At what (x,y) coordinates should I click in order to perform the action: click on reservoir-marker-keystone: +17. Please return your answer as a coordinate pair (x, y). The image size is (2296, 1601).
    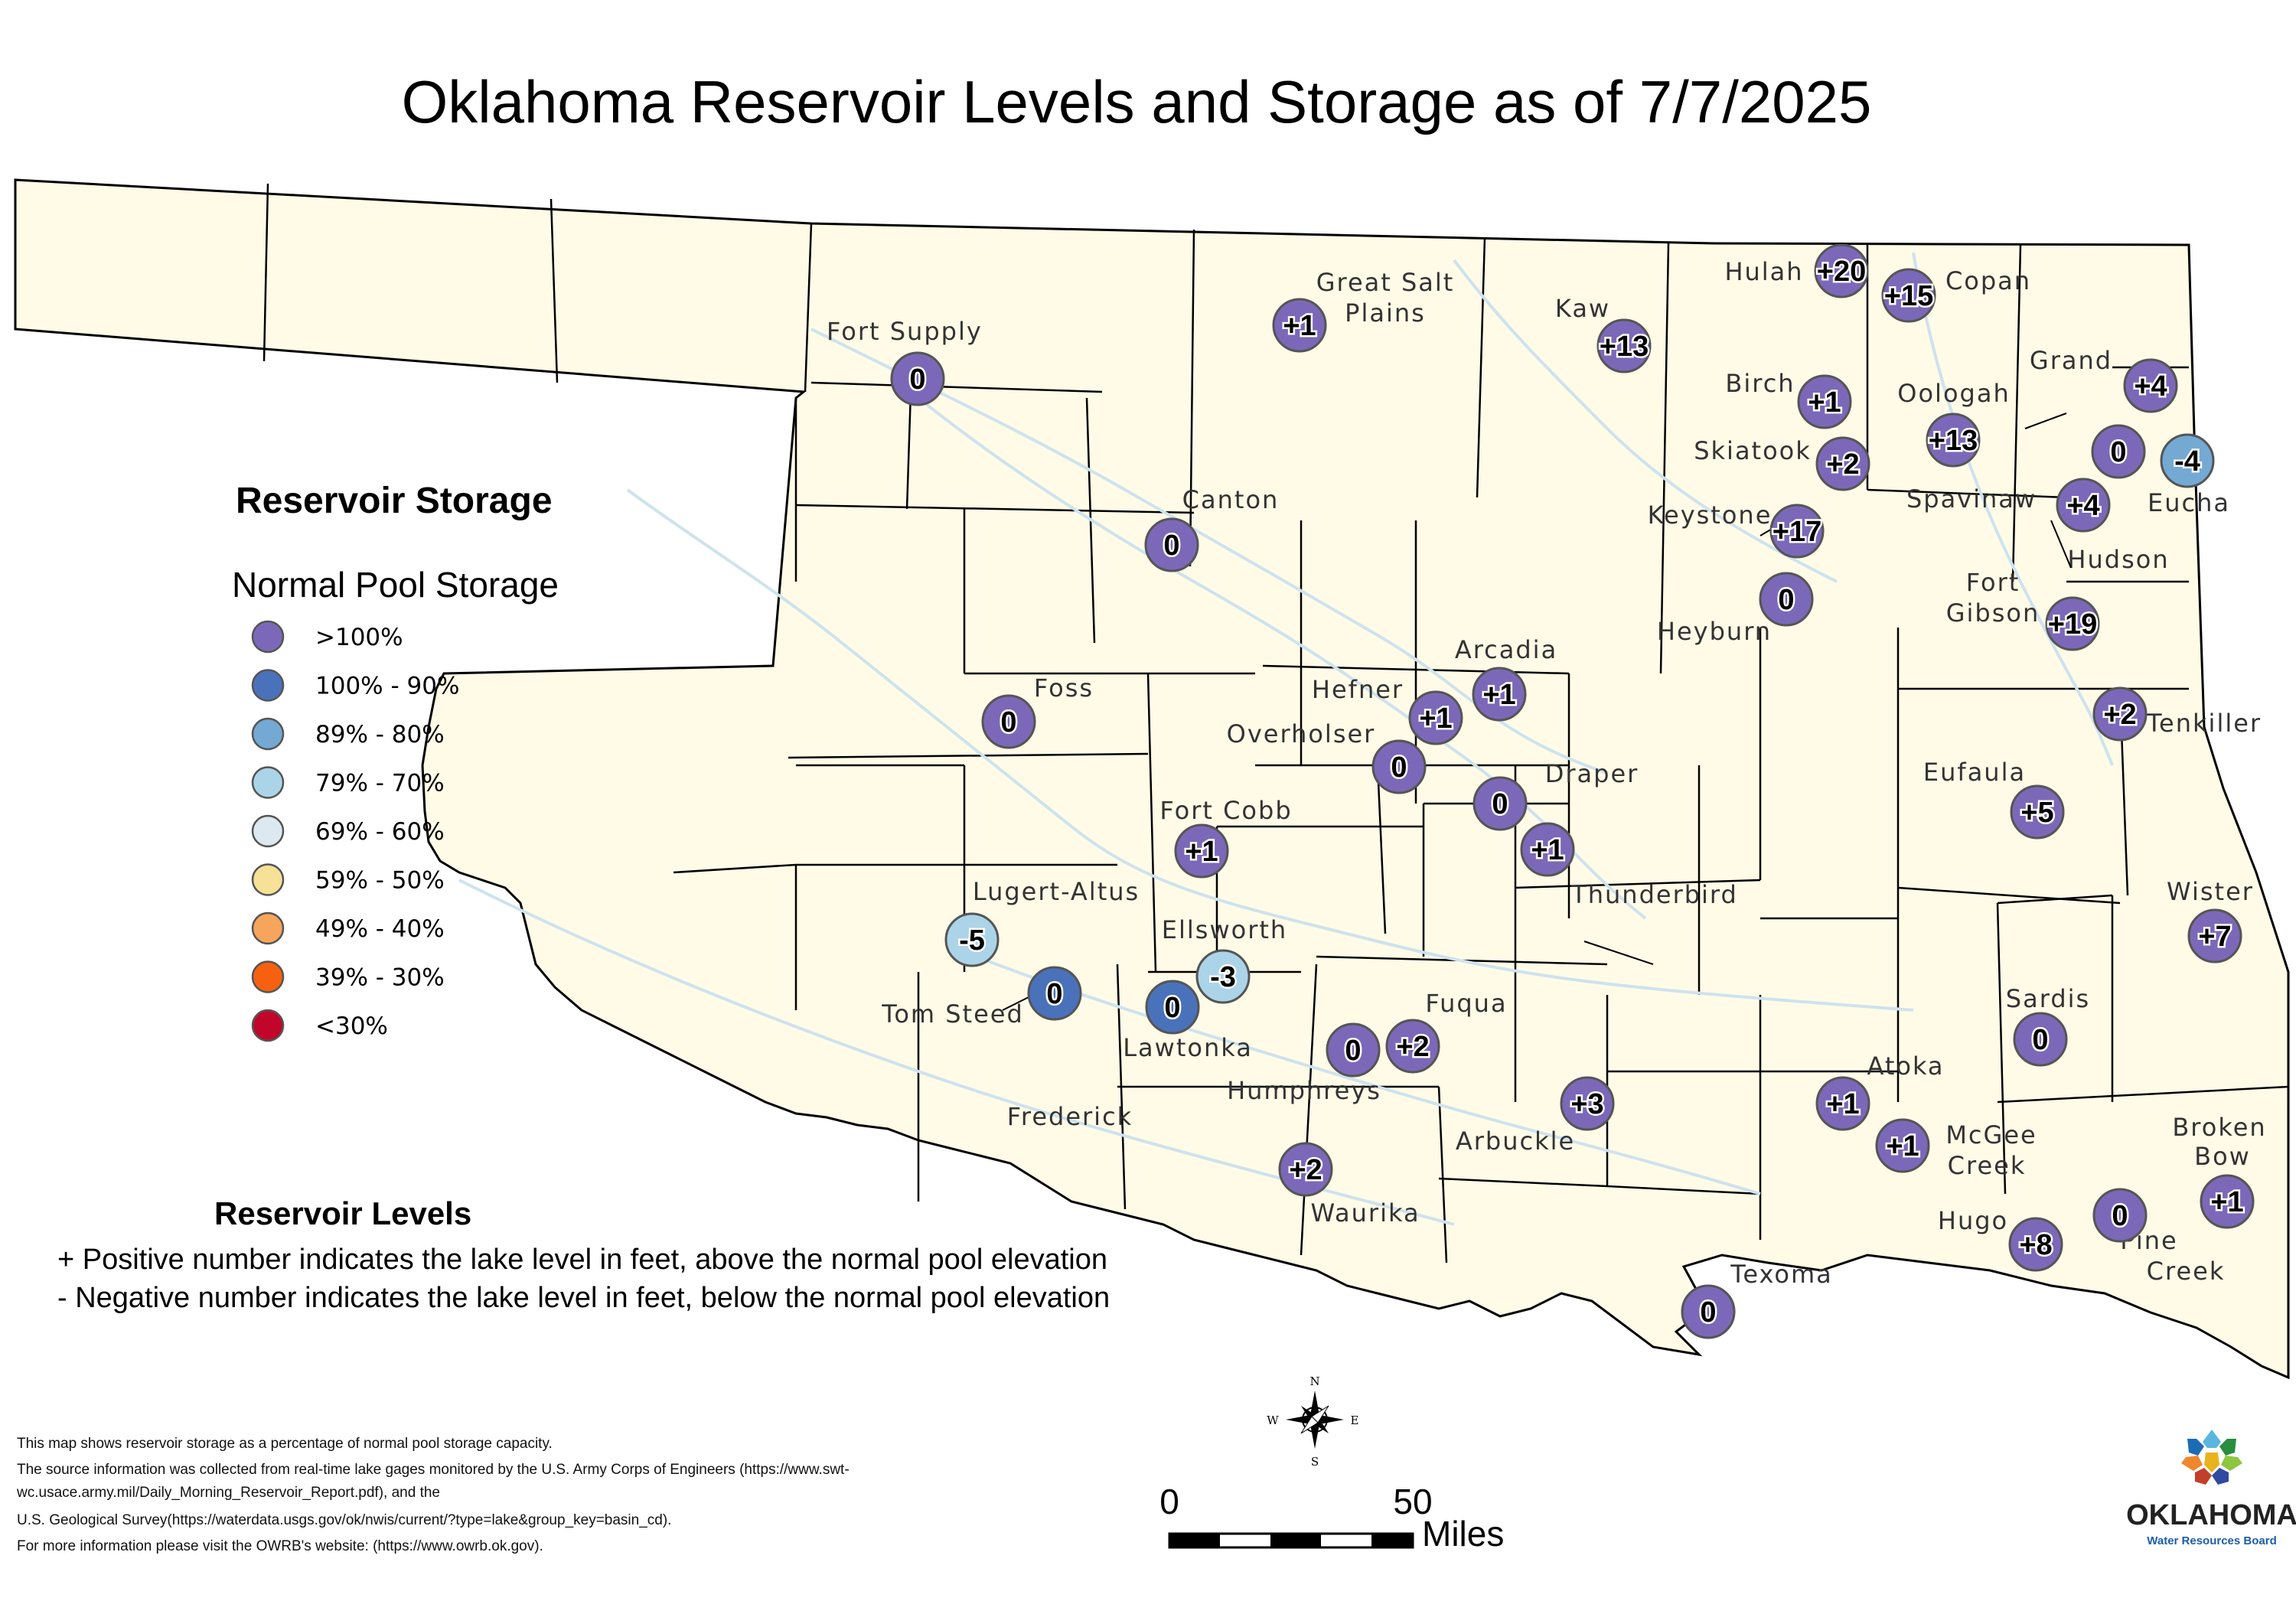
    Looking at the image, I should click on (1797, 531).